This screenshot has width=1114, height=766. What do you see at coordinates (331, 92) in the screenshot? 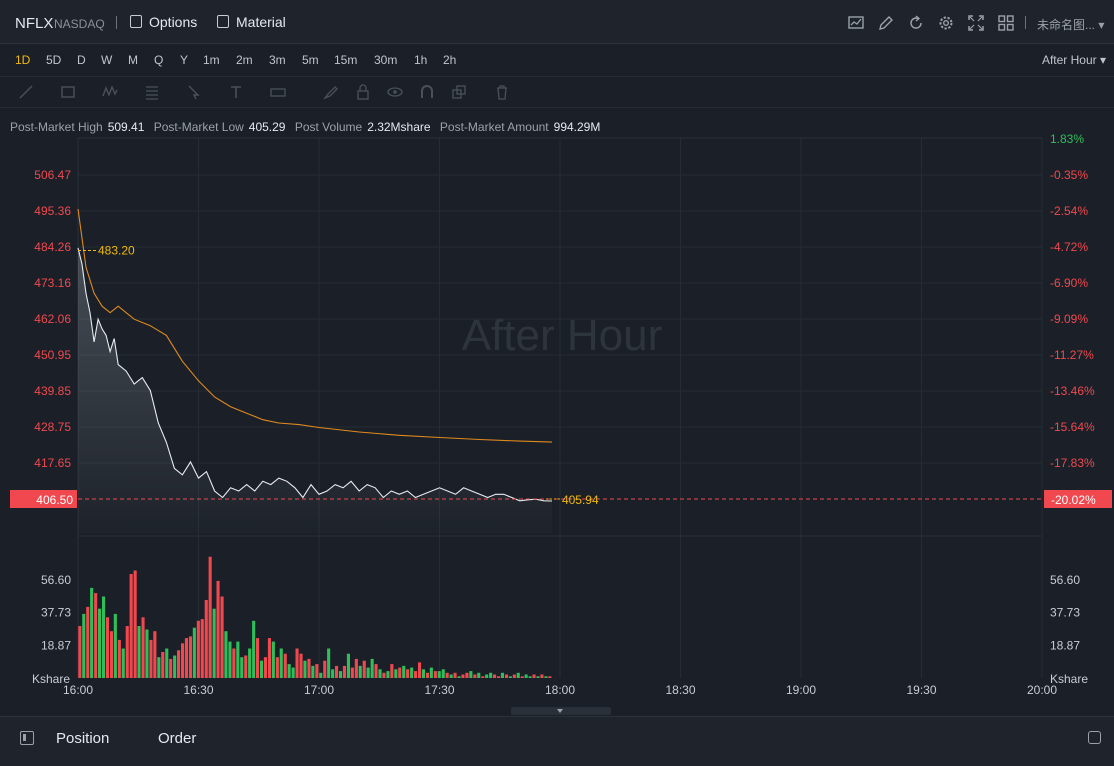
I see `brush-icon` at bounding box center [331, 92].